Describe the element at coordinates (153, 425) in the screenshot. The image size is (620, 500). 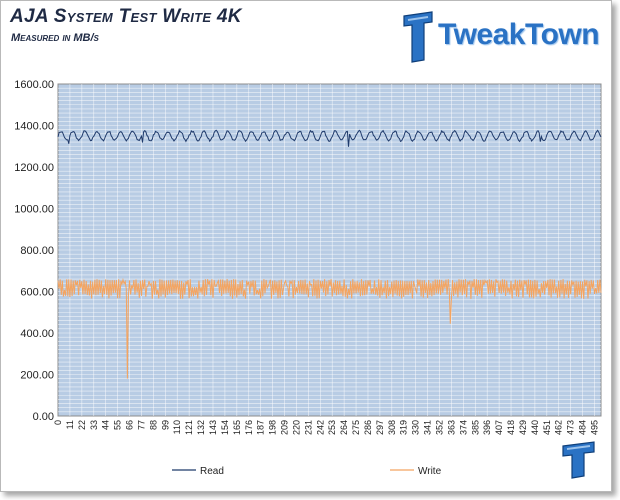
I see `x-tick-label: 88` at that location.